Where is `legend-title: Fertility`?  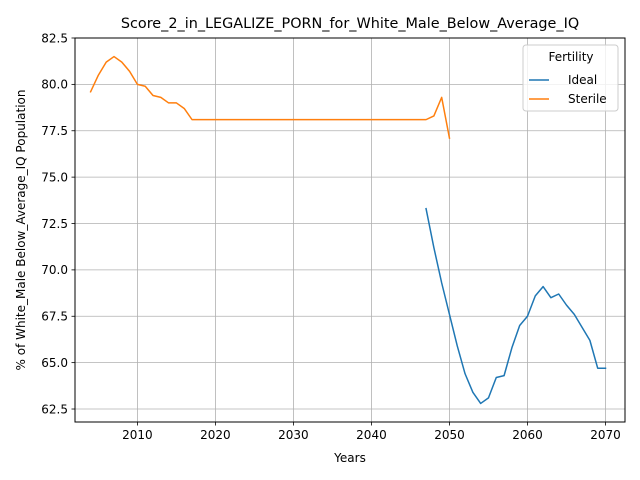
legend-title: Fertility is located at coordinates (570, 57).